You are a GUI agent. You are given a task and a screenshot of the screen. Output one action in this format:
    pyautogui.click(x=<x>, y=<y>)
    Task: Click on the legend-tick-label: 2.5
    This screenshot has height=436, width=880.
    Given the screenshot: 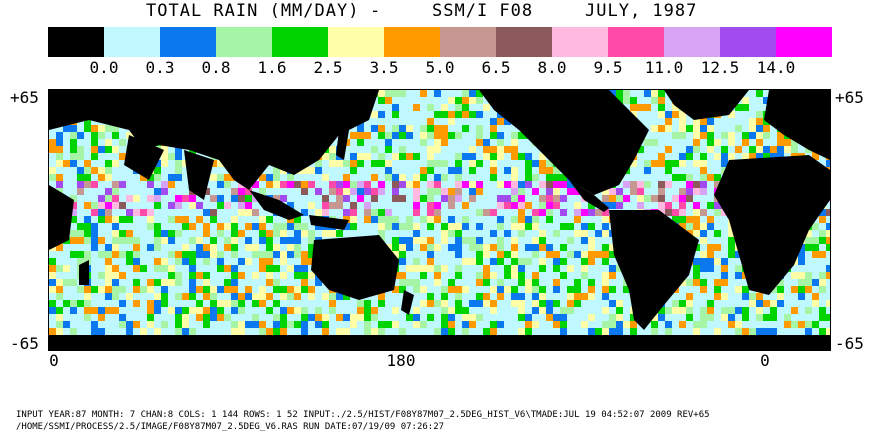 What is the action you would take?
    pyautogui.click(x=328, y=67)
    